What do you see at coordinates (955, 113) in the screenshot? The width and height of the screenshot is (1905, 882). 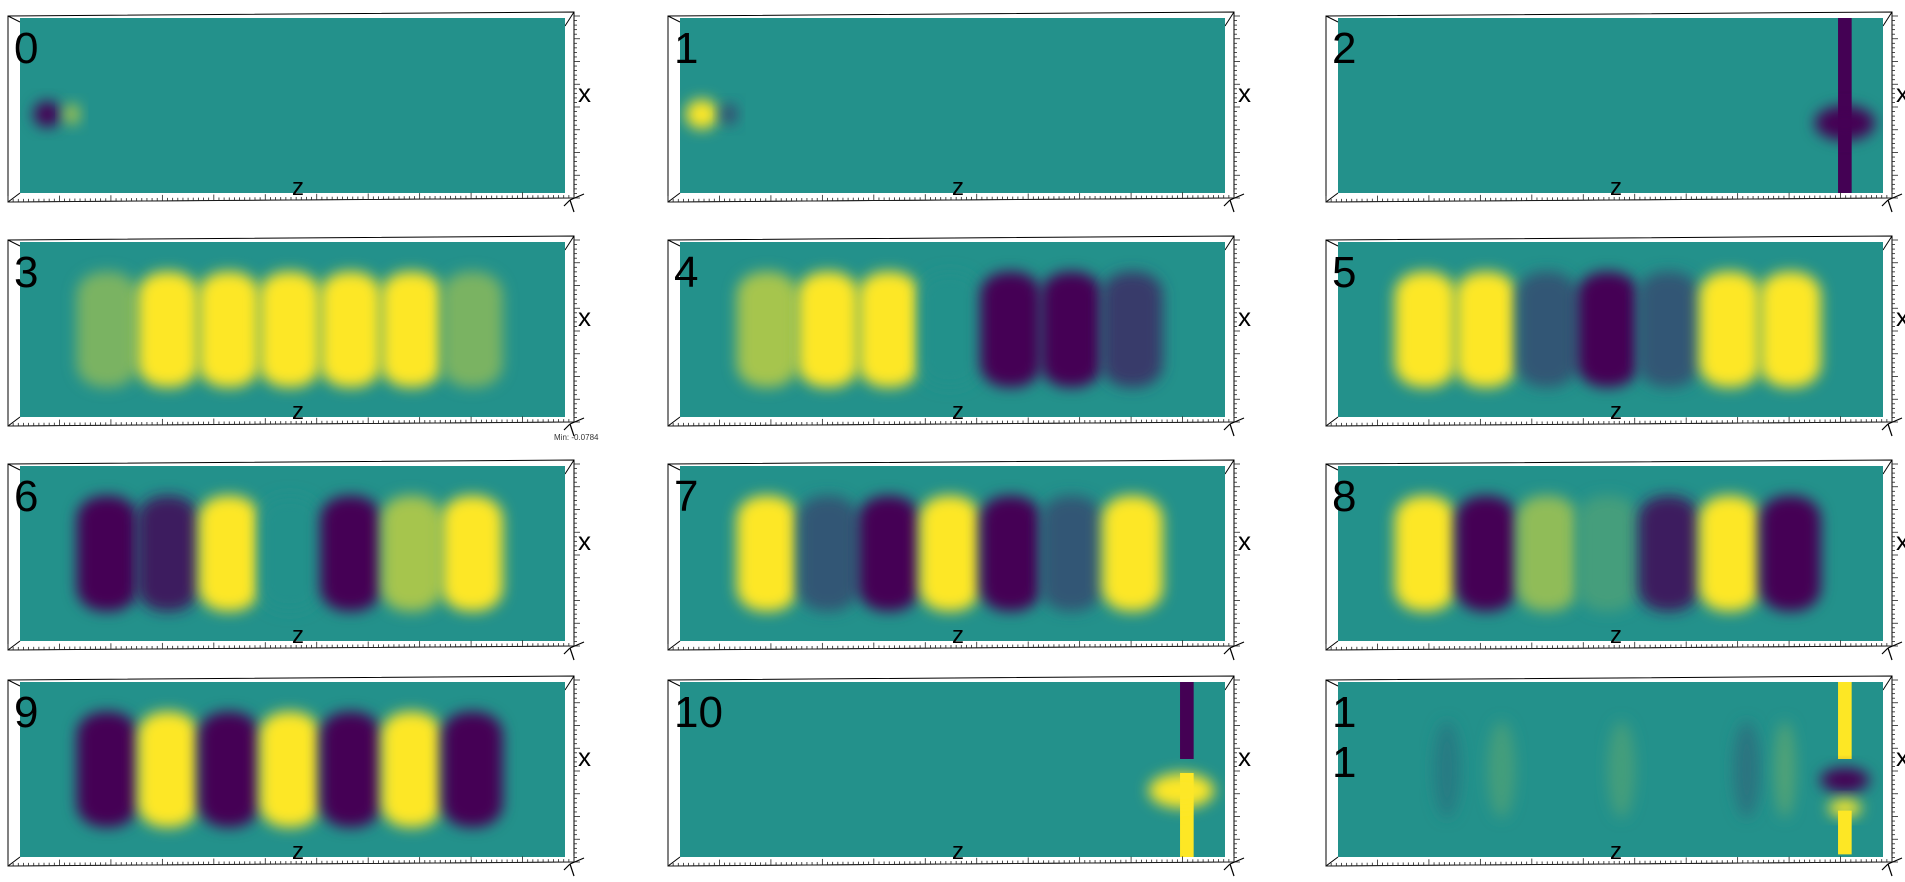 I see `mode-panel-1: 1 x z` at bounding box center [955, 113].